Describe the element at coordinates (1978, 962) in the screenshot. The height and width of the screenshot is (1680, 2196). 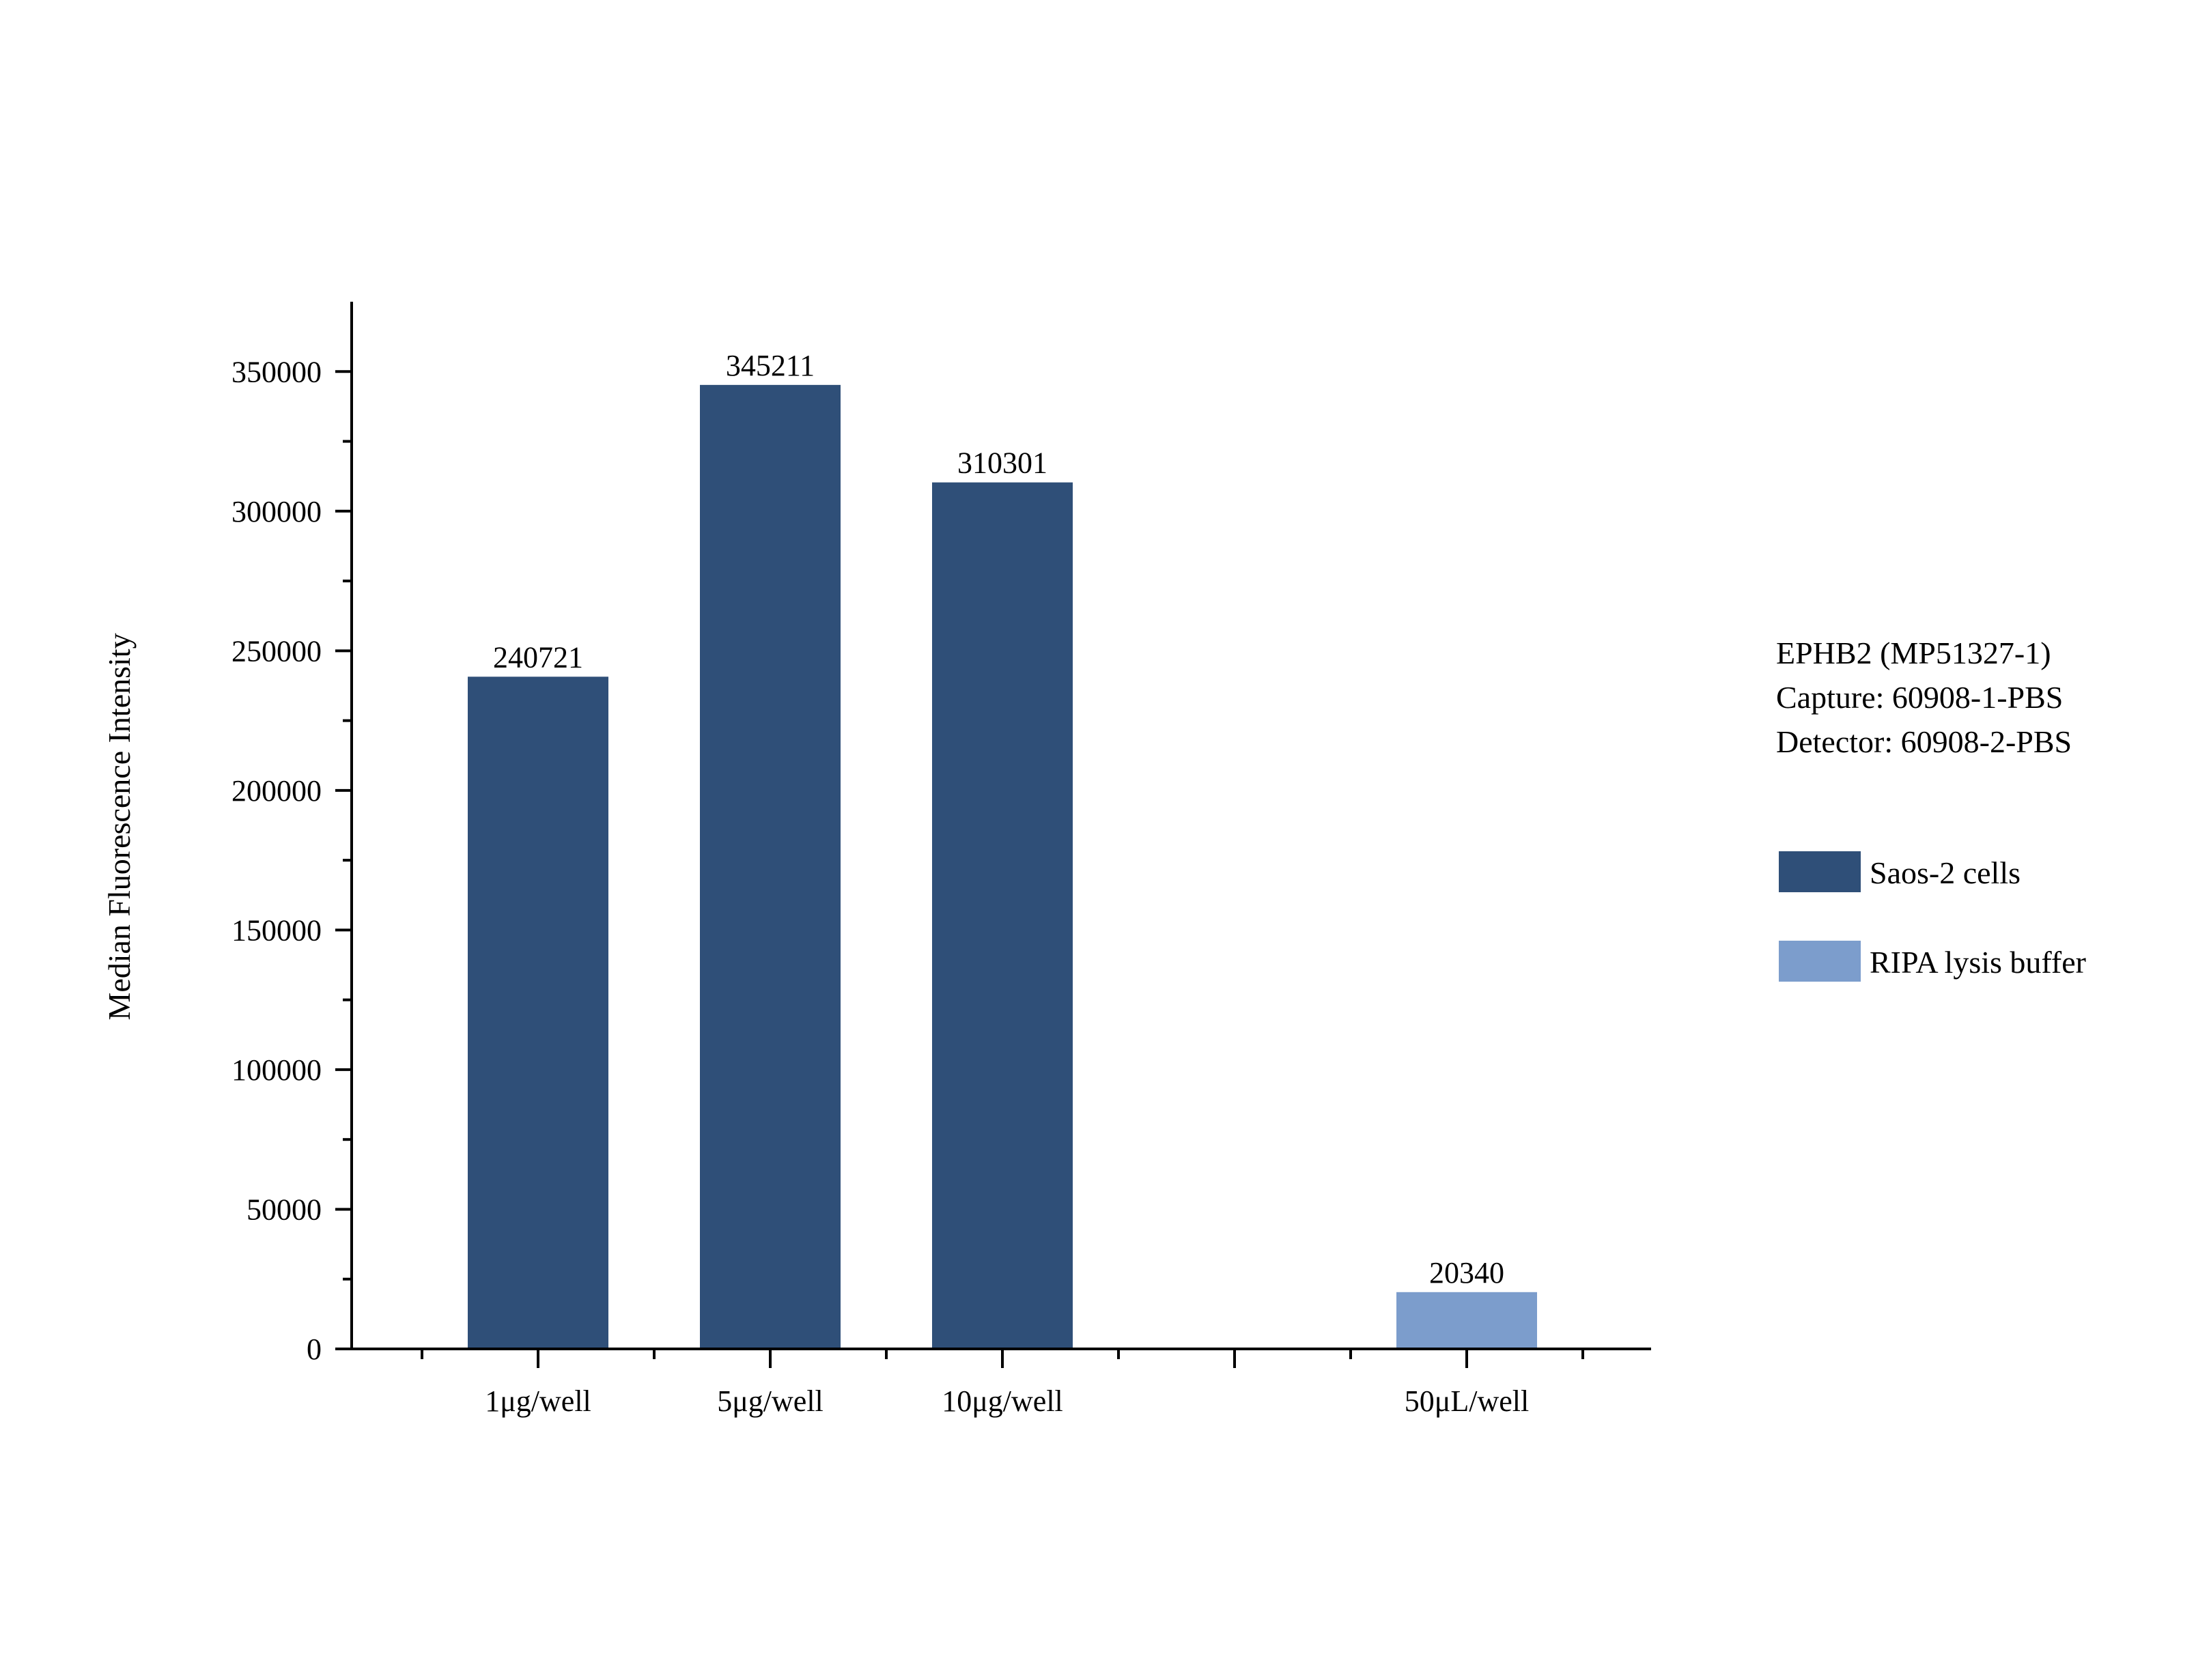
I see `legend-label-ripa-lysis-buffer: RIPA lysis buffer` at that location.